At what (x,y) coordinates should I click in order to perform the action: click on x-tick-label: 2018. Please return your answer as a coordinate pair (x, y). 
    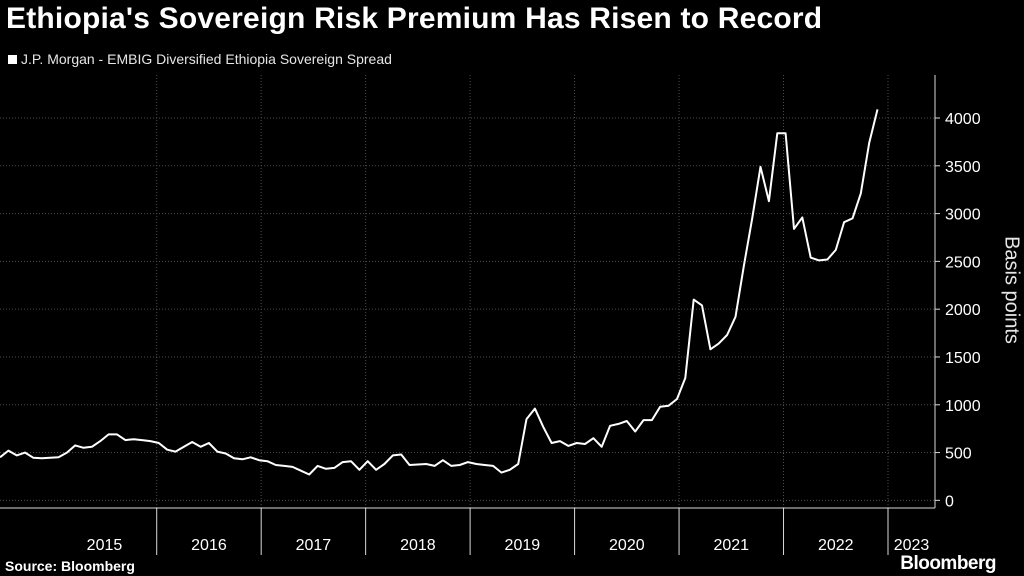
    Looking at the image, I should click on (418, 545).